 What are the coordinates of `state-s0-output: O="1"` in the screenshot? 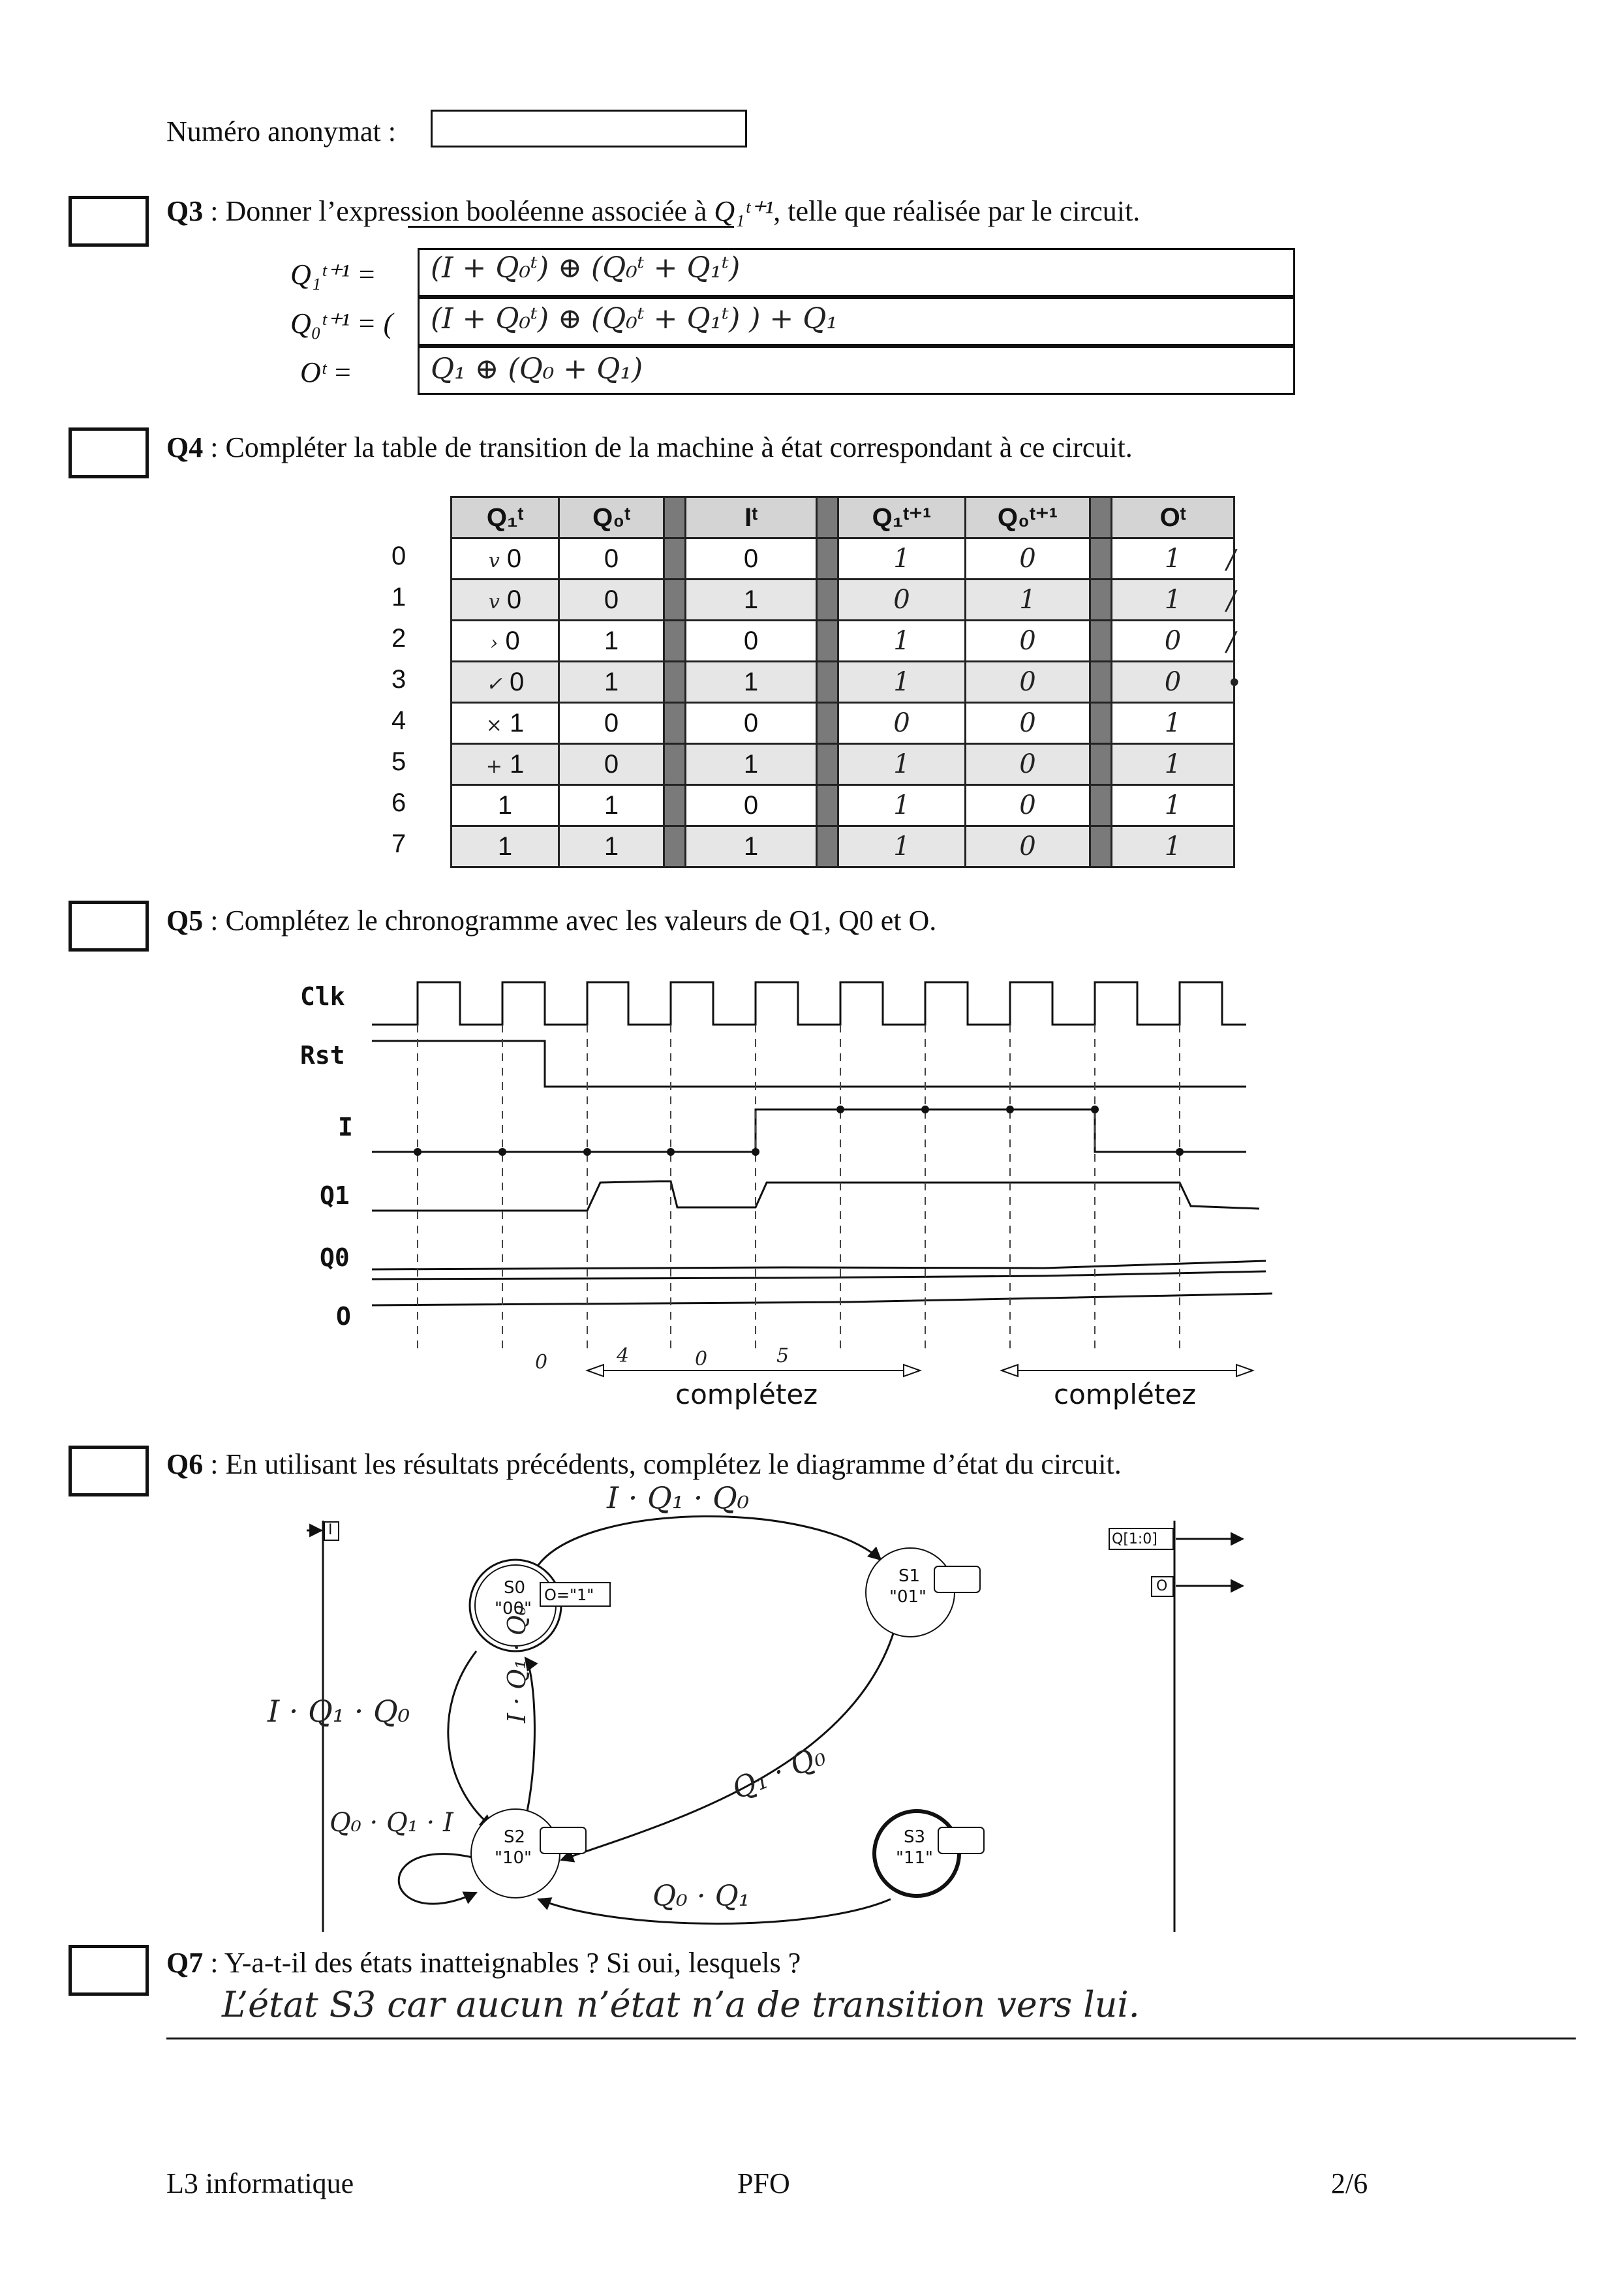 It's located at (569, 1595).